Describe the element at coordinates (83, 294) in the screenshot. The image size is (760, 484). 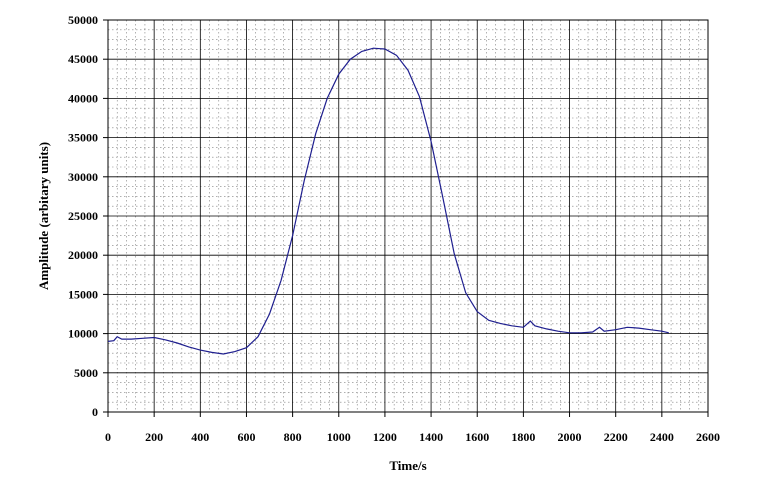
I see `y-tick-label: 15000` at that location.